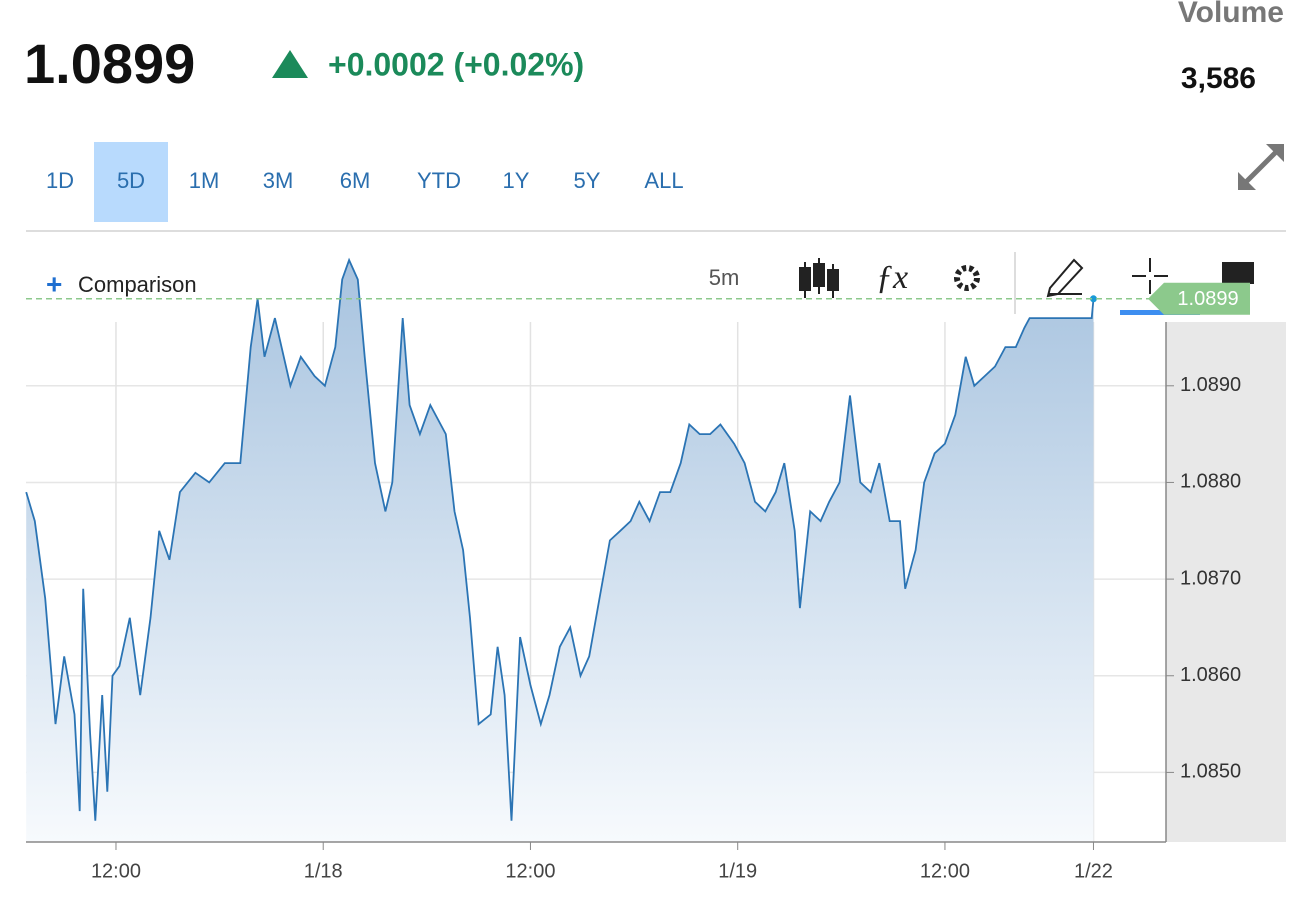  Describe the element at coordinates (1231, 14) in the screenshot. I see `volume-label: Volume` at that location.